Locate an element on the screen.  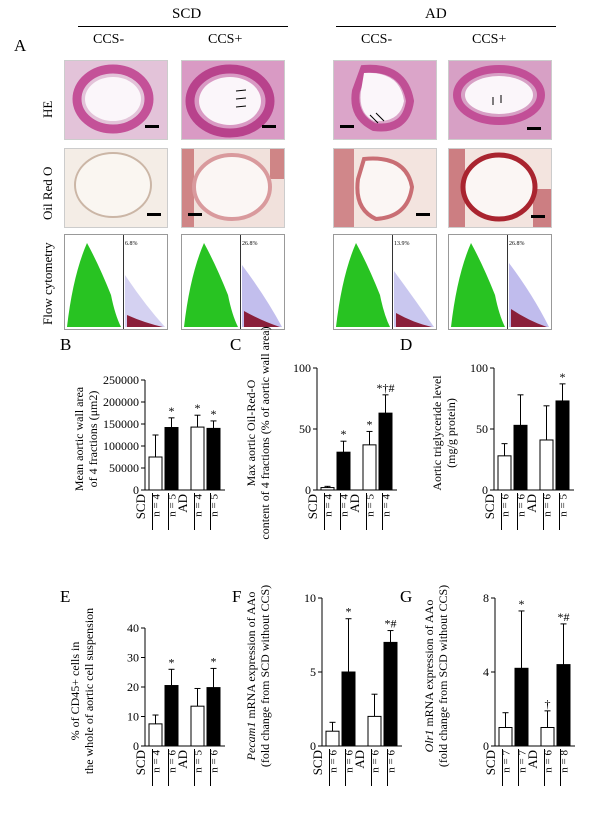
y-tick-label: 10 is located at coordinates (133, 717).